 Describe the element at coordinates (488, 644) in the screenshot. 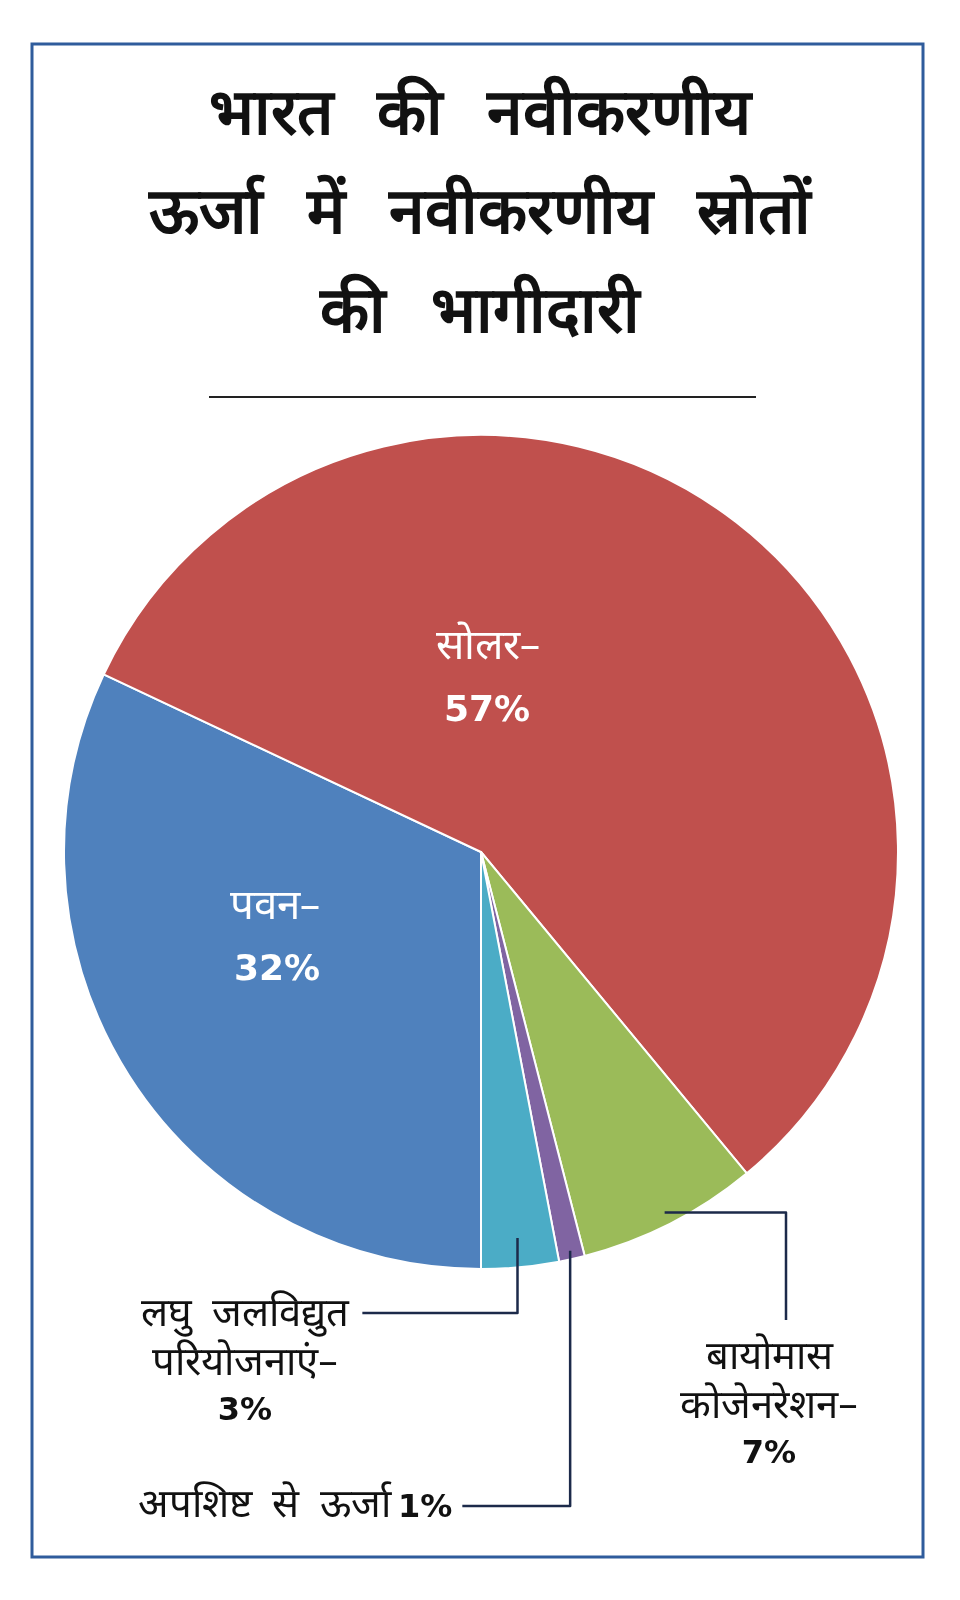

I see `slice-label: सोलर–` at that location.